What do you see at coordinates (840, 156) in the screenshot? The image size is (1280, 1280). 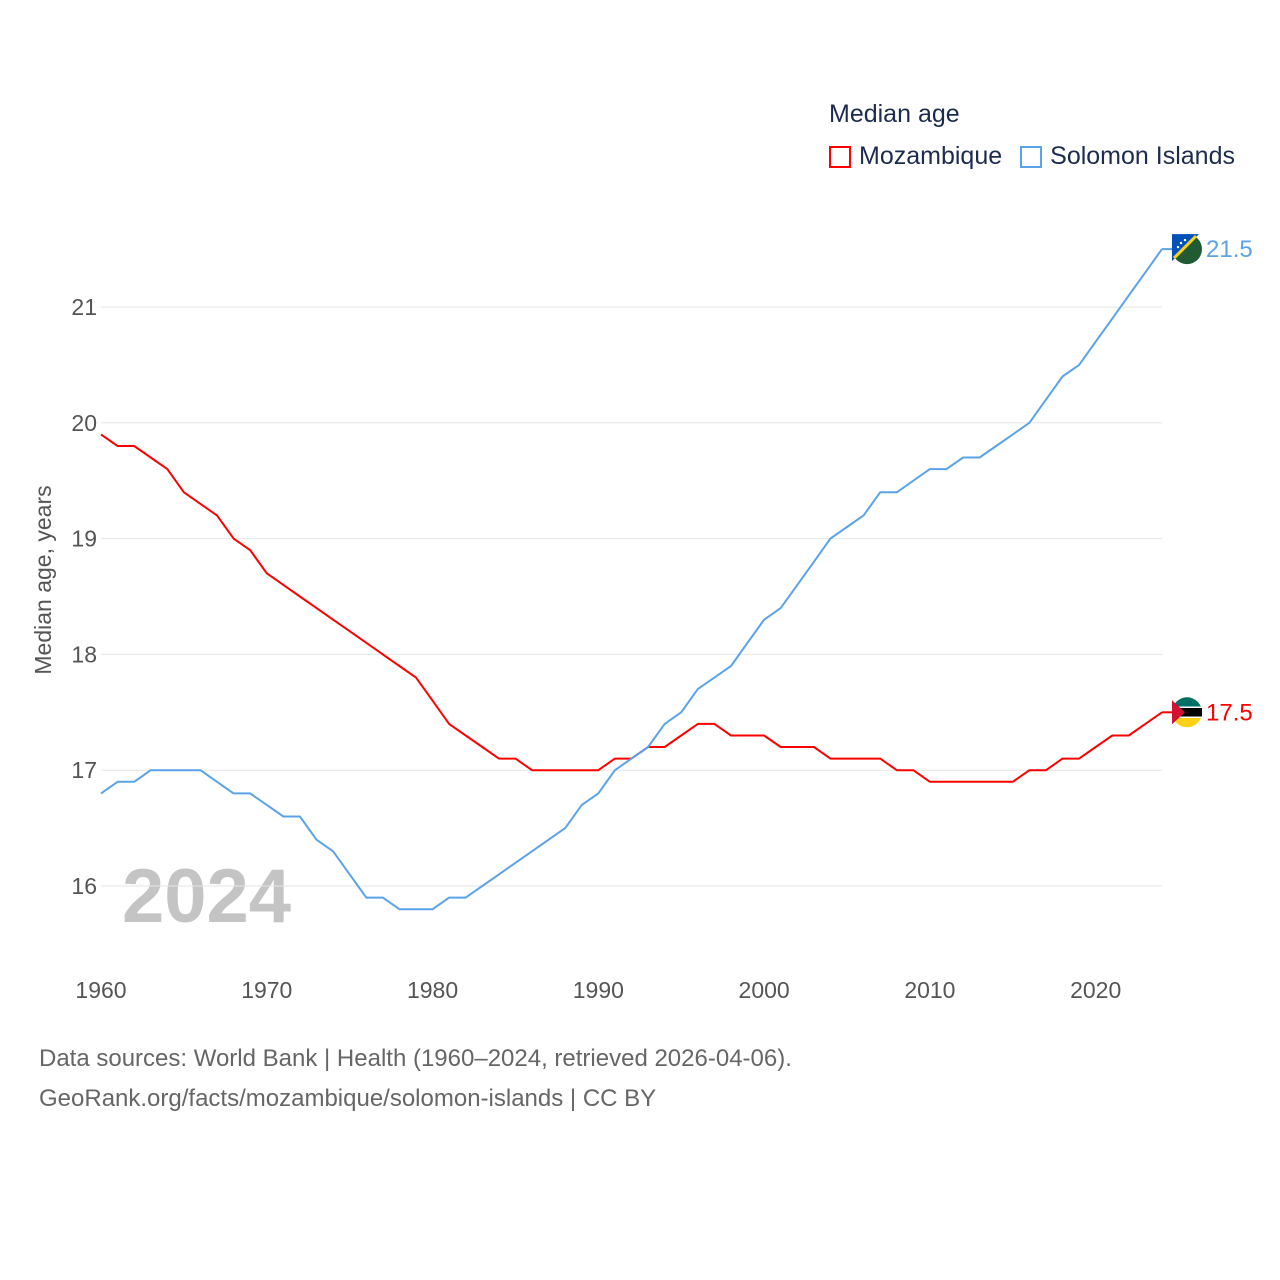 I see `legend-swatch-mozambique` at bounding box center [840, 156].